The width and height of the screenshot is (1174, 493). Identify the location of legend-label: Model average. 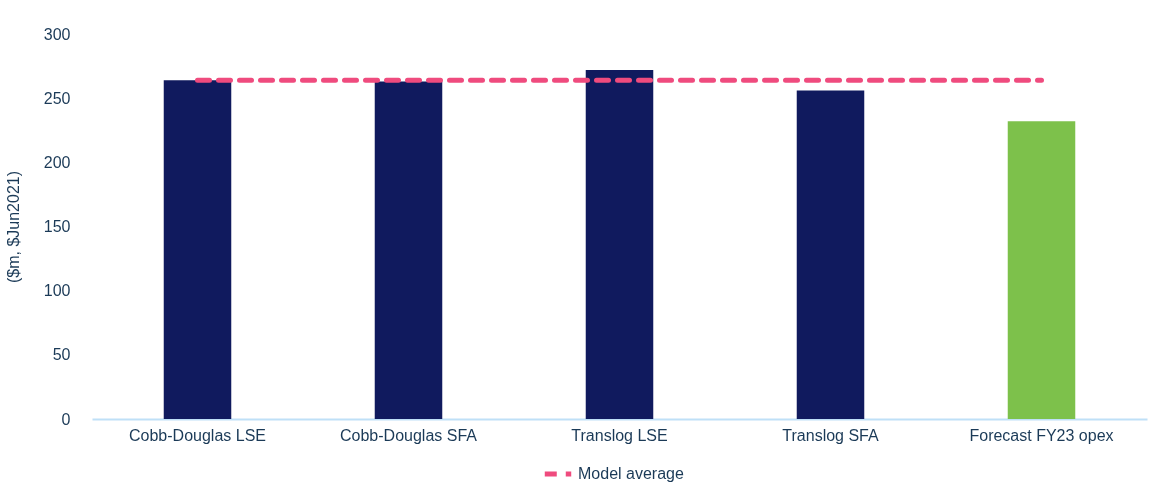
(631, 473).